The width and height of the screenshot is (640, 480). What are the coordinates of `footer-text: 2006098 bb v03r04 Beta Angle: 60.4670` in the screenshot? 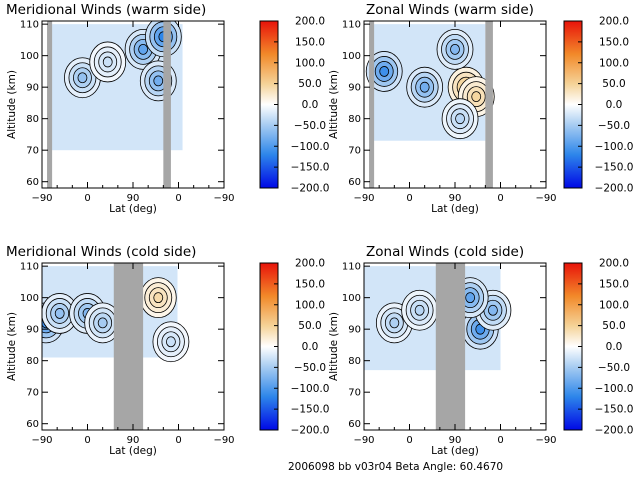 It's located at (395, 467).